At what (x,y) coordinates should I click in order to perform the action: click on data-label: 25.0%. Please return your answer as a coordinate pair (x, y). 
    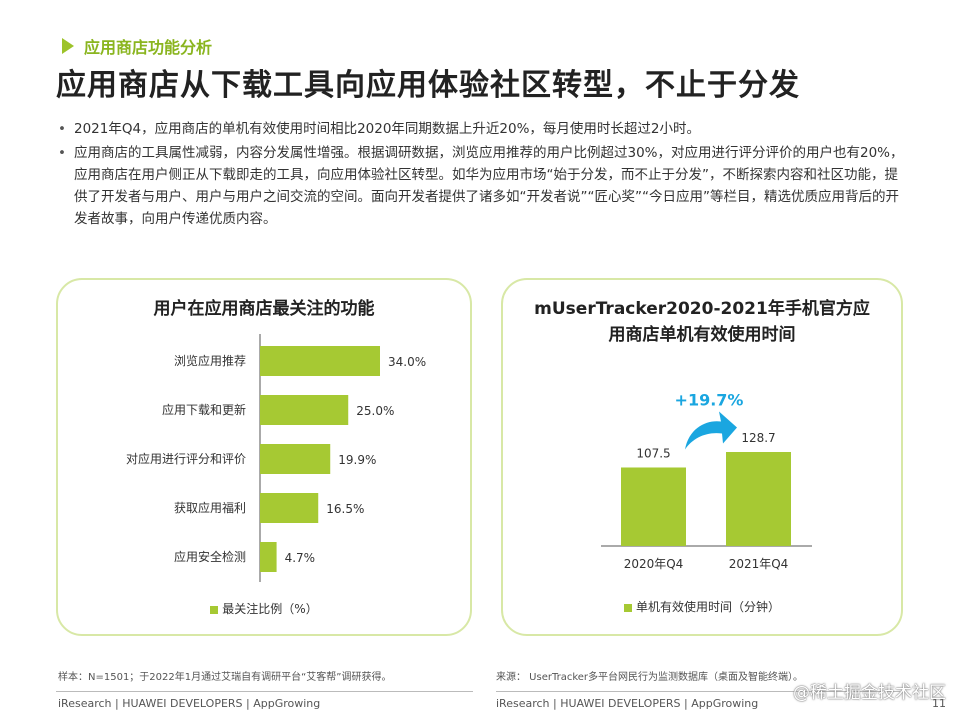
    Looking at the image, I should click on (375, 411).